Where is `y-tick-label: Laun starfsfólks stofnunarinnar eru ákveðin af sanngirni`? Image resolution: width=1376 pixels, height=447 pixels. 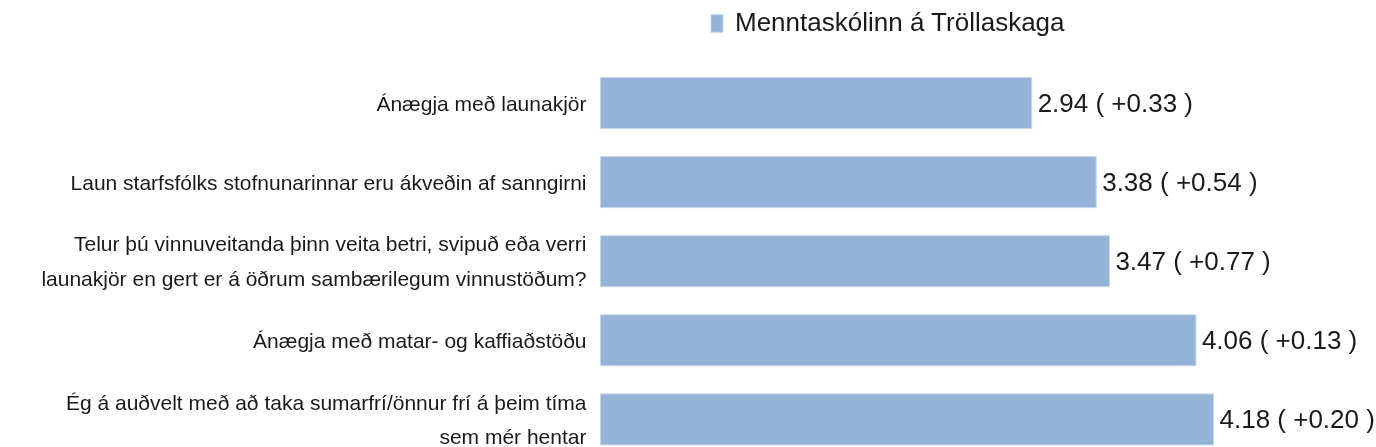 y-tick-label: Laun starfsfólks stofnunarinnar eru ákveðin af sanngirni is located at coordinates (328, 182).